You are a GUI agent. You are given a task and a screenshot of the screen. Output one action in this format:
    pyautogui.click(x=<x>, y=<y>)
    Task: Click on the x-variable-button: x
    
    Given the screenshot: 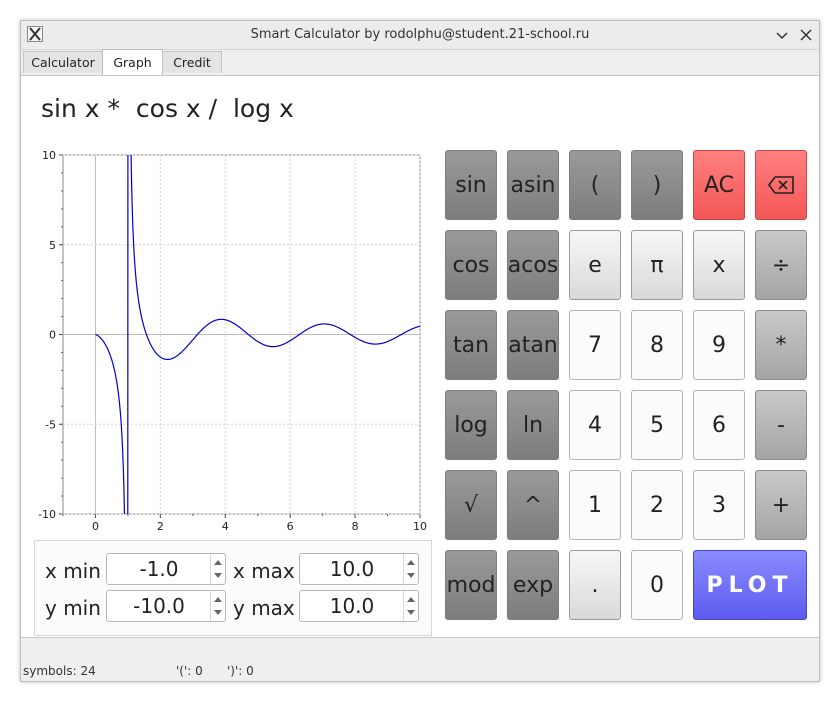 What is the action you would take?
    pyautogui.click(x=719, y=265)
    